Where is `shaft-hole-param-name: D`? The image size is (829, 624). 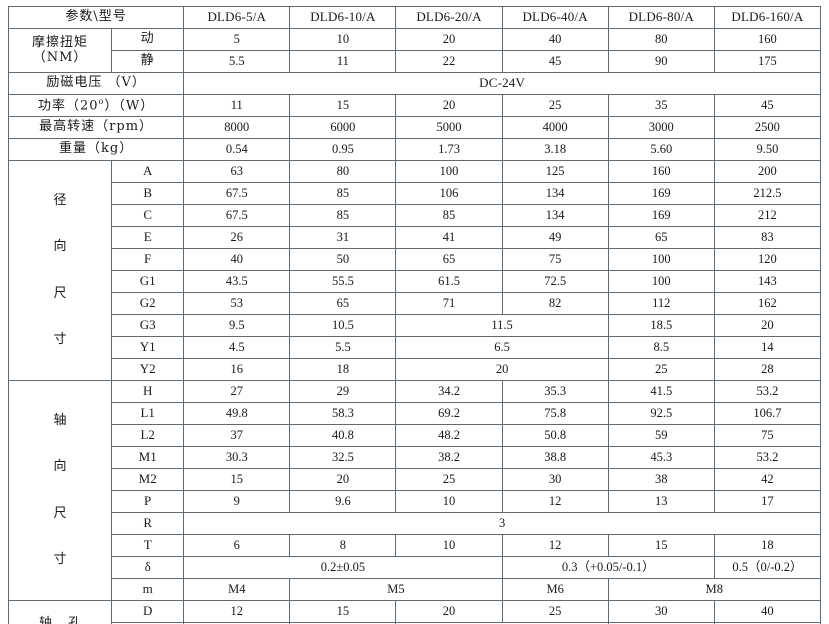
shaft-hole-param-name: D is located at coordinates (148, 611).